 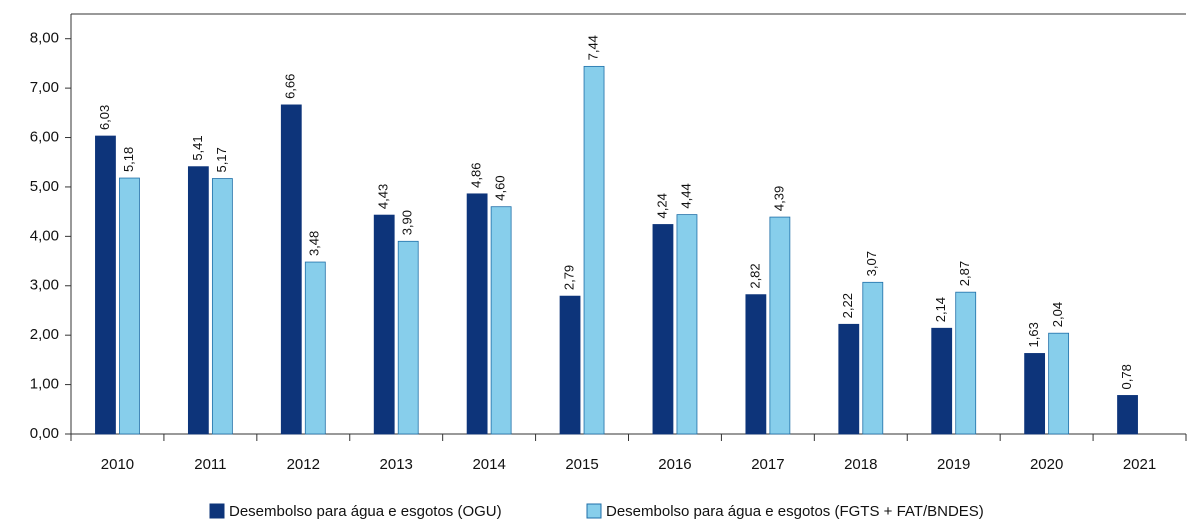 What do you see at coordinates (303, 464) in the screenshot?
I see `x-tick-label: 2012` at bounding box center [303, 464].